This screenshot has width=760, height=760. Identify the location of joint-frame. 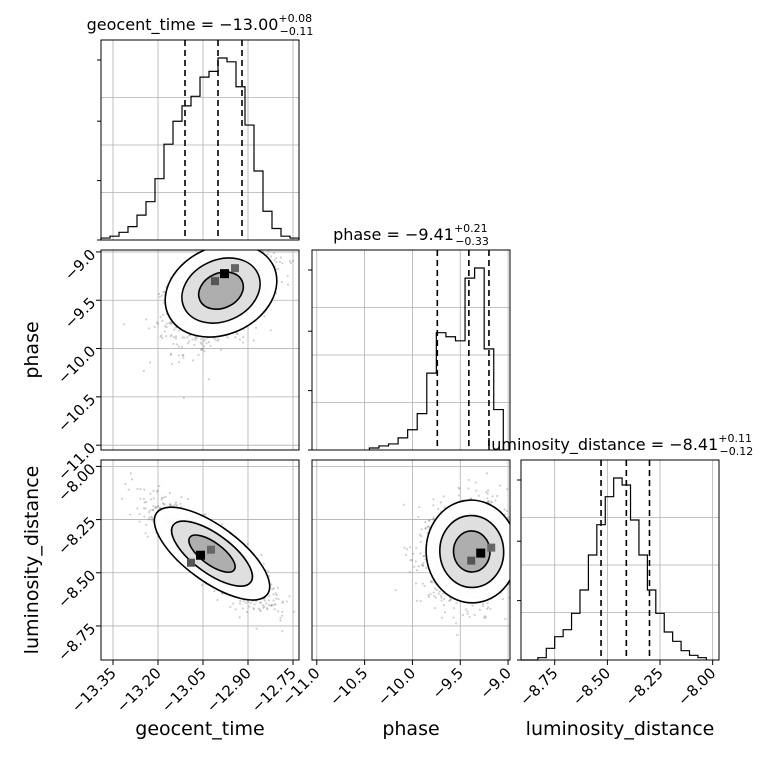
(200, 350).